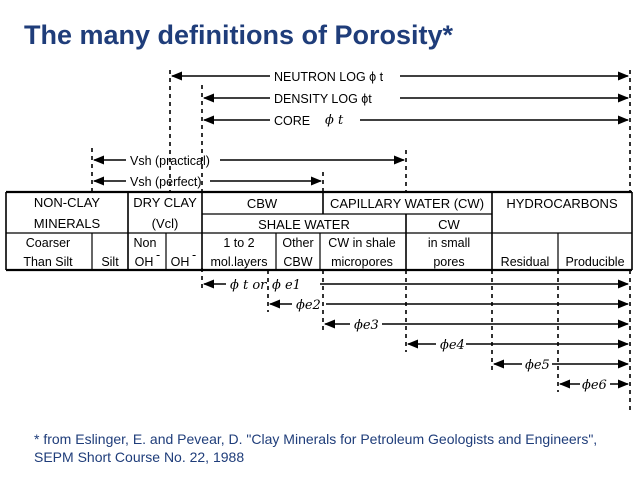 Image resolution: width=638 pixels, height=478 pixels. Describe the element at coordinates (194, 255) in the screenshot. I see `oh-superscript: -` at that location.